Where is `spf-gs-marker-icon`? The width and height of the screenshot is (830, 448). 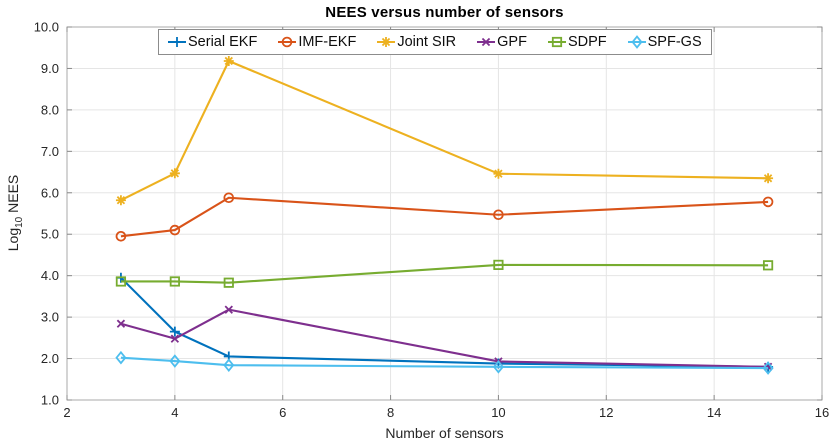
spf-gs-marker-icon is located at coordinates (636, 42).